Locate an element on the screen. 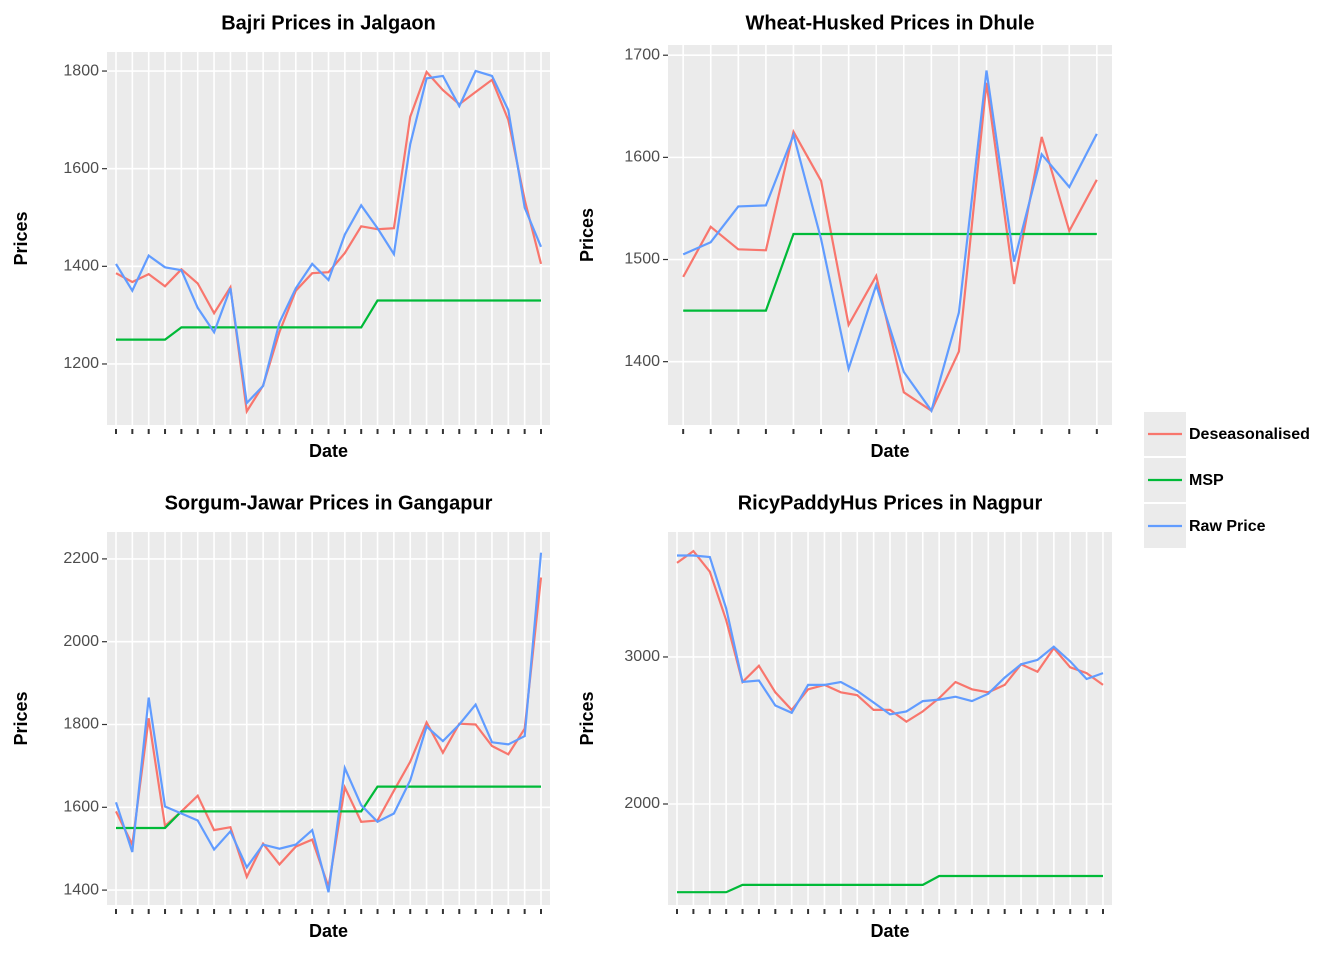  chart-title: Bajri Prices in Jalgaon is located at coordinates (328, 23).